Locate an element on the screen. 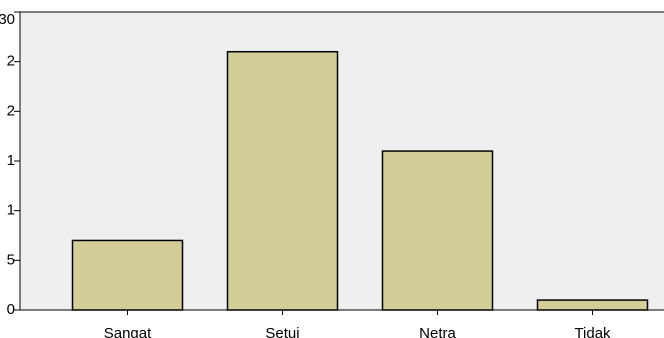  y-tick-label: 0 is located at coordinates (11, 309).